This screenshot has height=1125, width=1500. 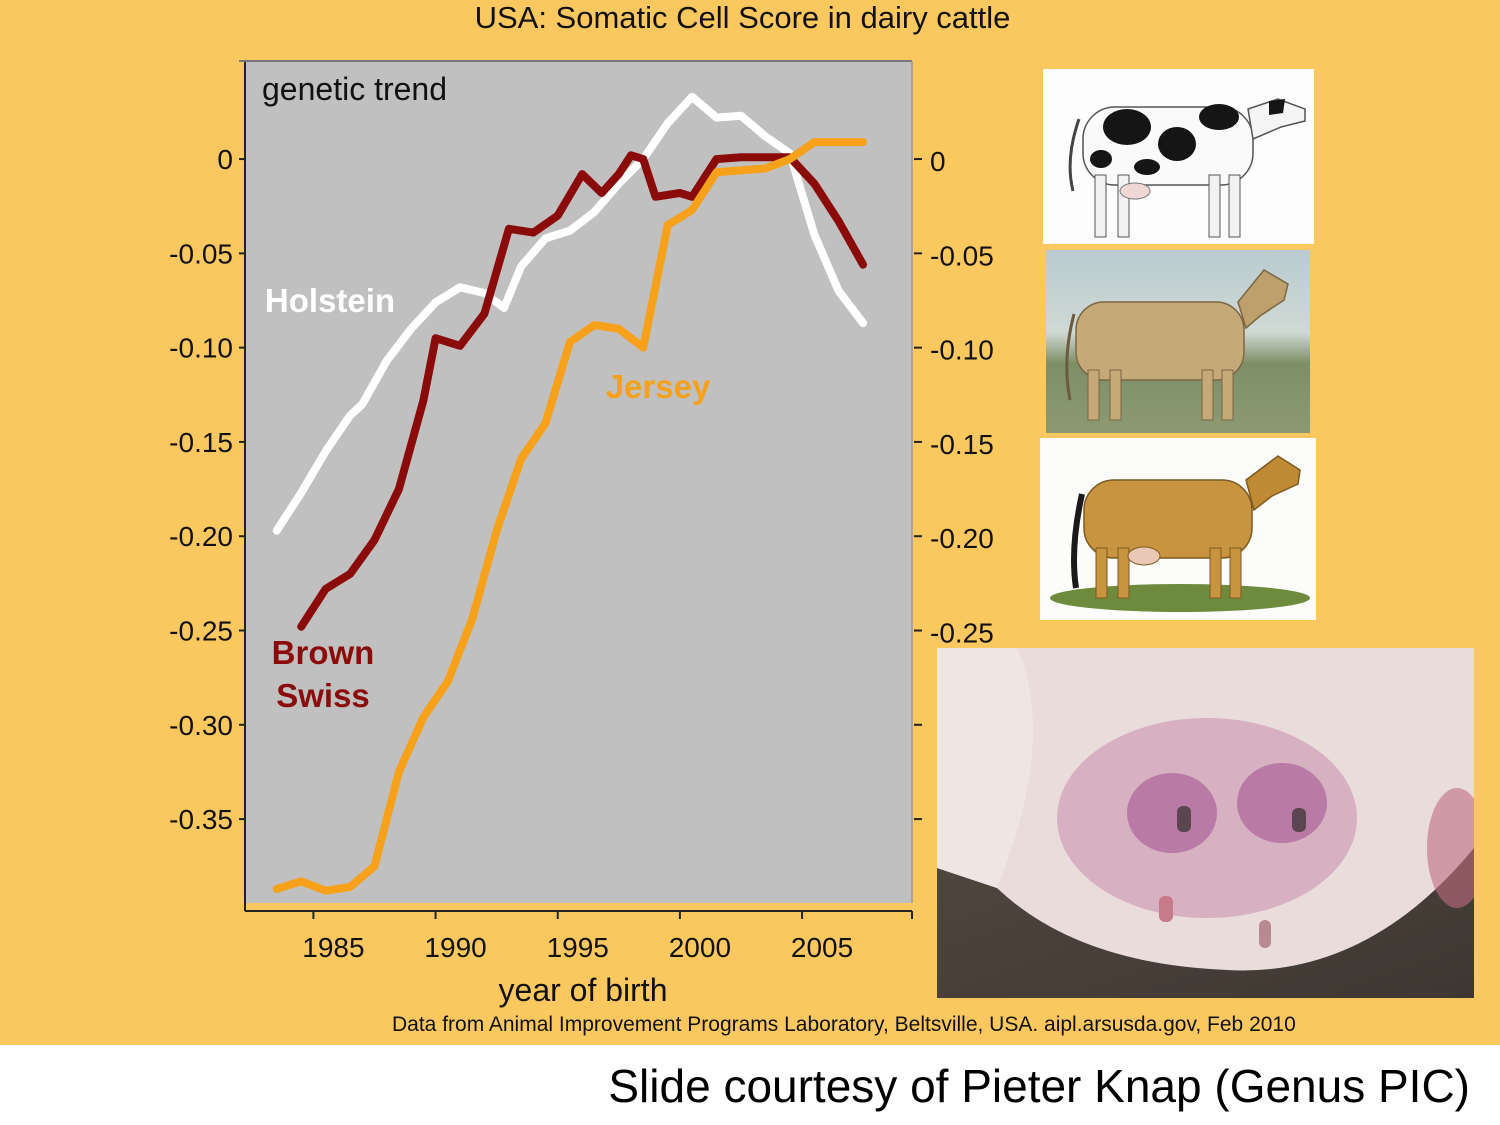 I want to click on x-tick-label: 1995, so click(x=578, y=947).